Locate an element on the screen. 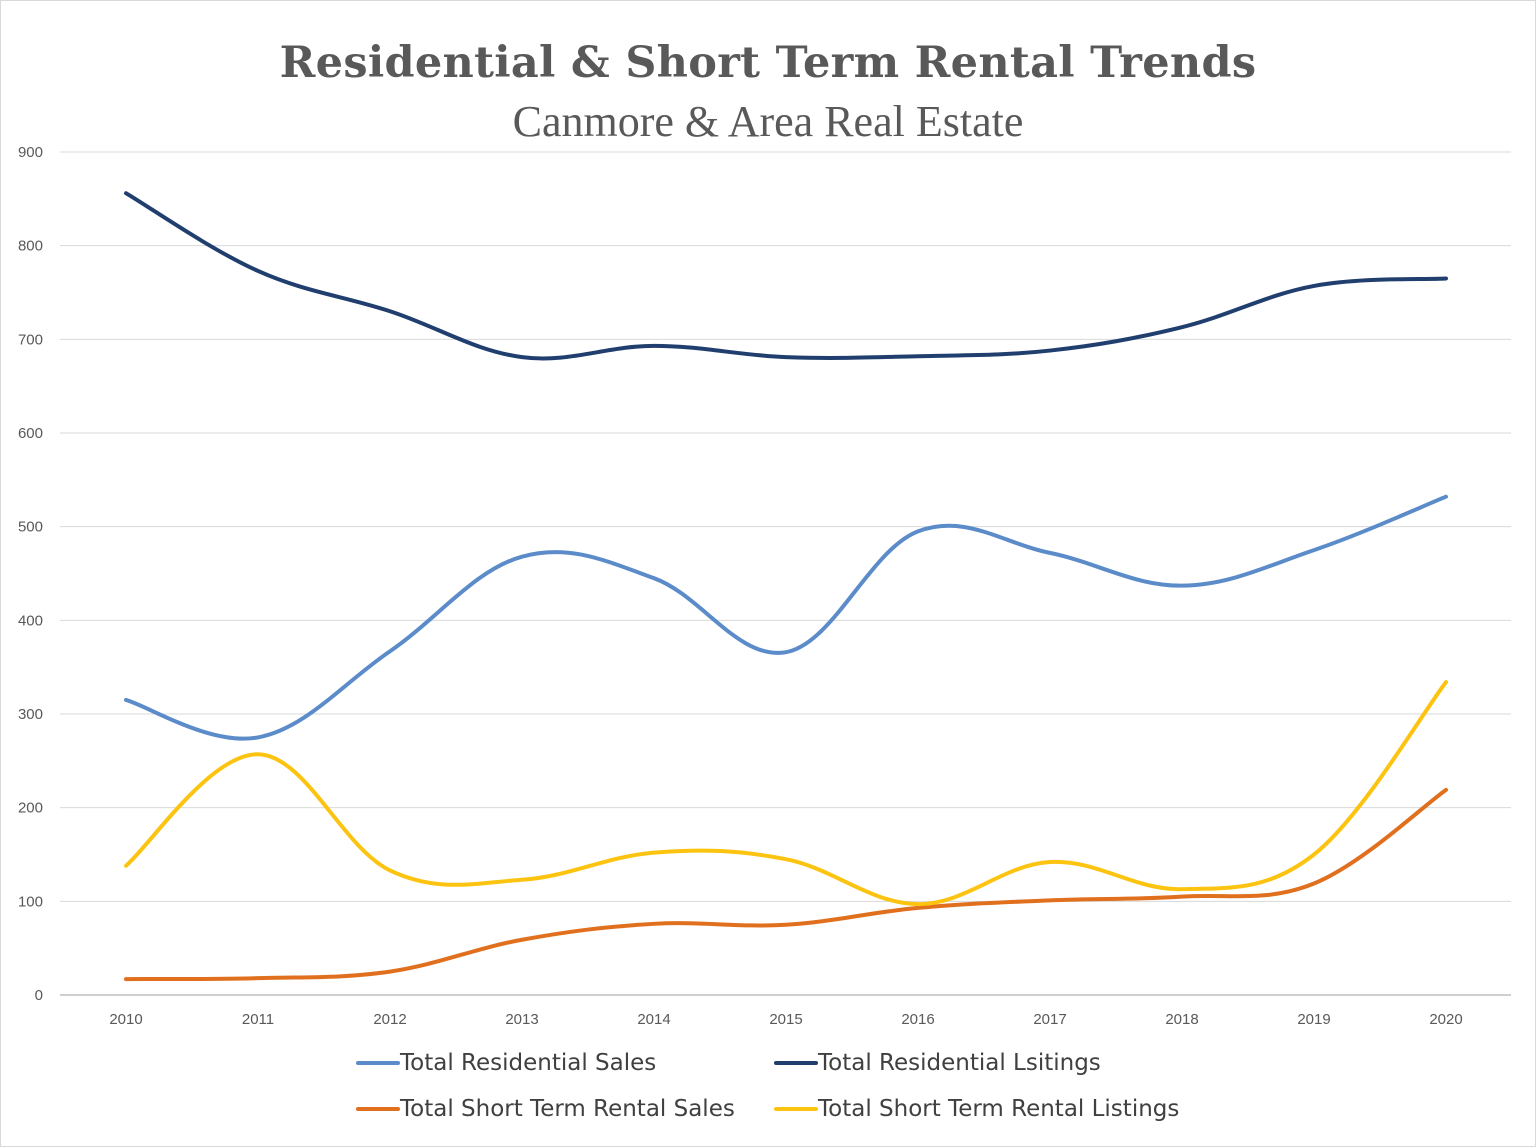  y-tick-label: 0 is located at coordinates (39, 995).